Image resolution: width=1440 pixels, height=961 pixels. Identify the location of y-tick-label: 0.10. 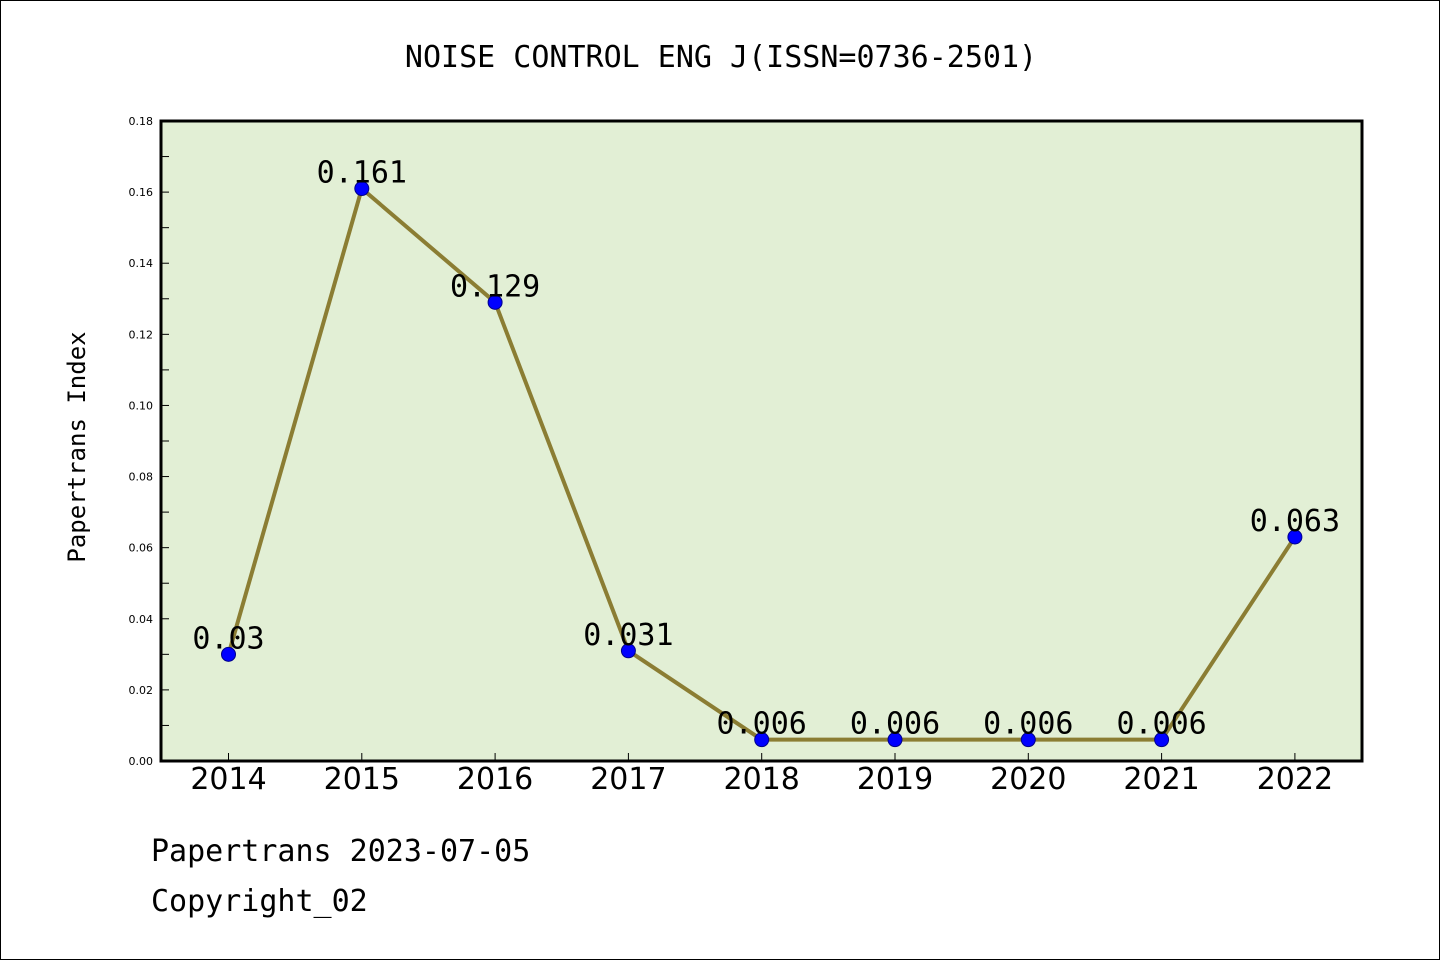
(141, 405).